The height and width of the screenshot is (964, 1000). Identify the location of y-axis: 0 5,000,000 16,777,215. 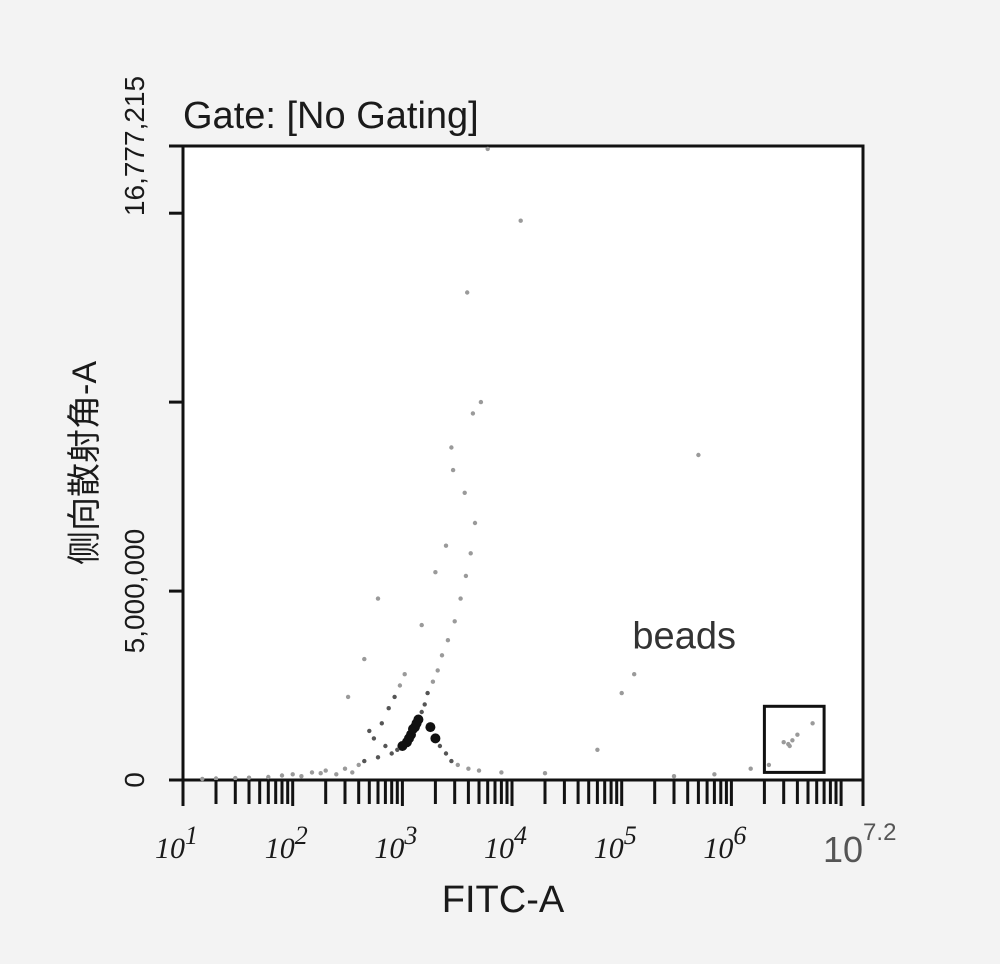
(151, 432).